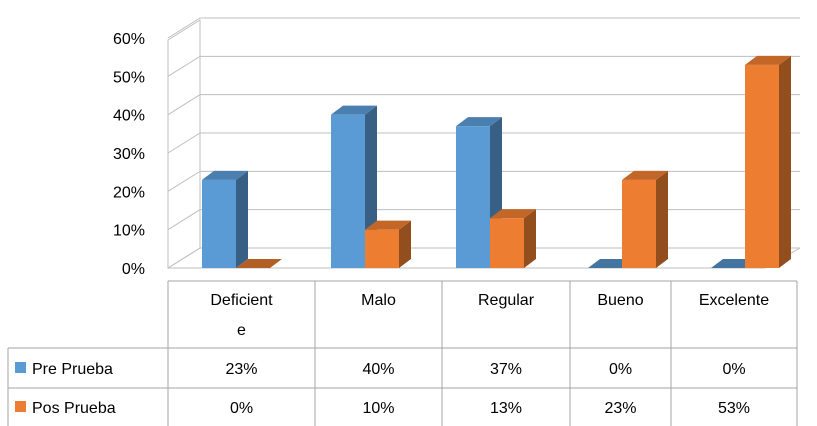 The image size is (817, 426). What do you see at coordinates (241, 330) in the screenshot?
I see `x-category-label: e` at bounding box center [241, 330].